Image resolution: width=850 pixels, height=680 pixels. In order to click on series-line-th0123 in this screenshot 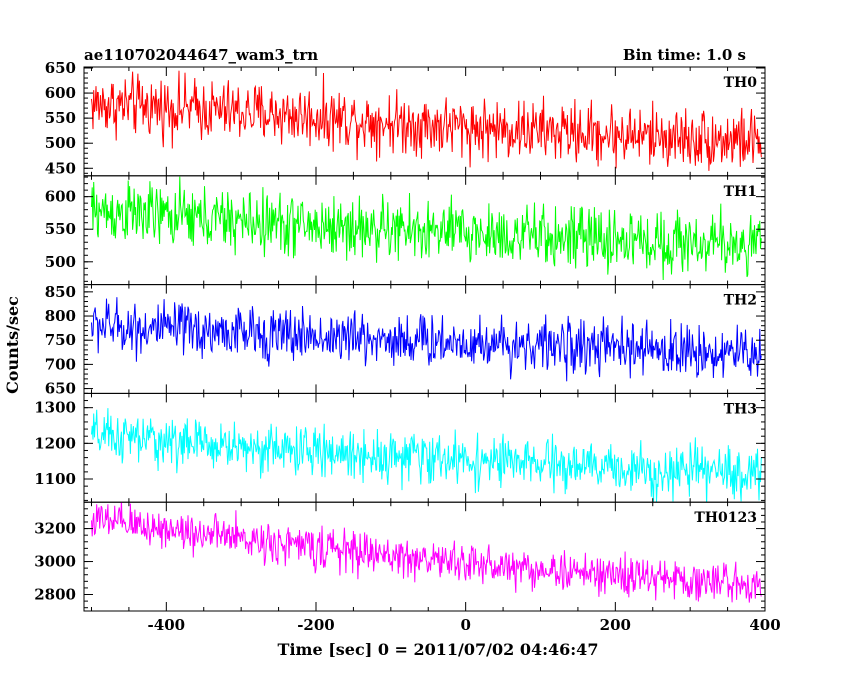, I will do `click(426, 552)`.